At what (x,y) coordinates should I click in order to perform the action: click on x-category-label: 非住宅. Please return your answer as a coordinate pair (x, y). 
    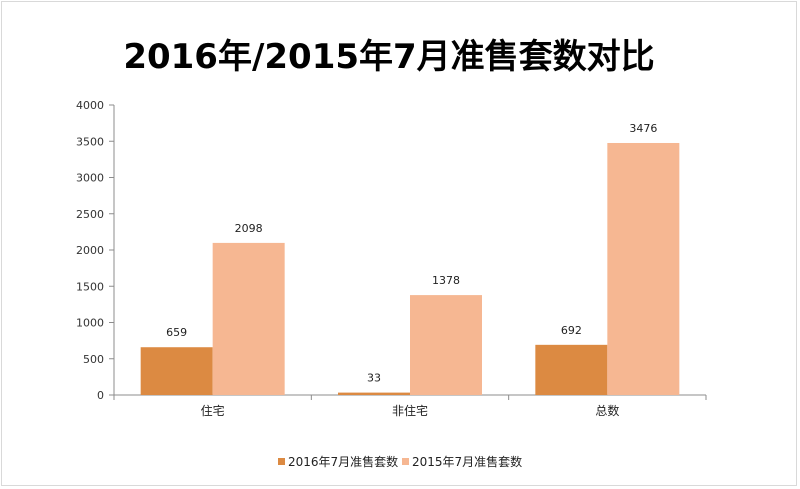
    Looking at the image, I should click on (410, 410).